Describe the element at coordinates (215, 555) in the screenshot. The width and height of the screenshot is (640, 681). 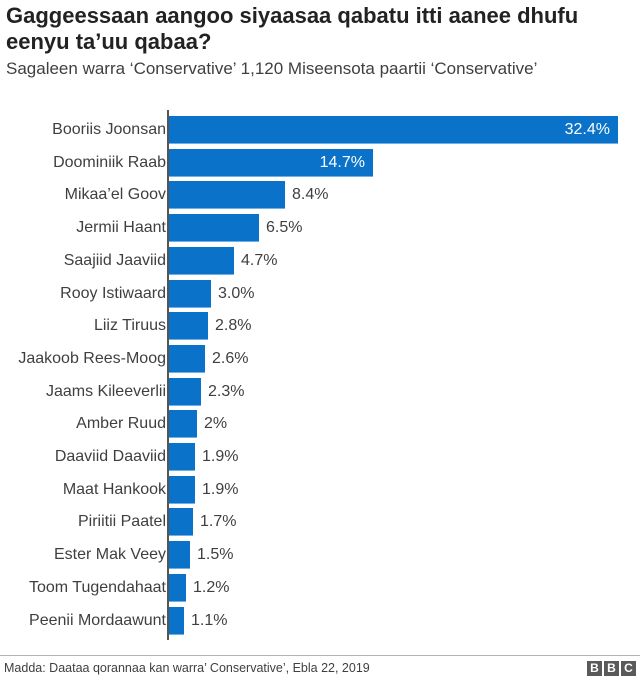
I see `bar-value-label: 1.5%` at that location.